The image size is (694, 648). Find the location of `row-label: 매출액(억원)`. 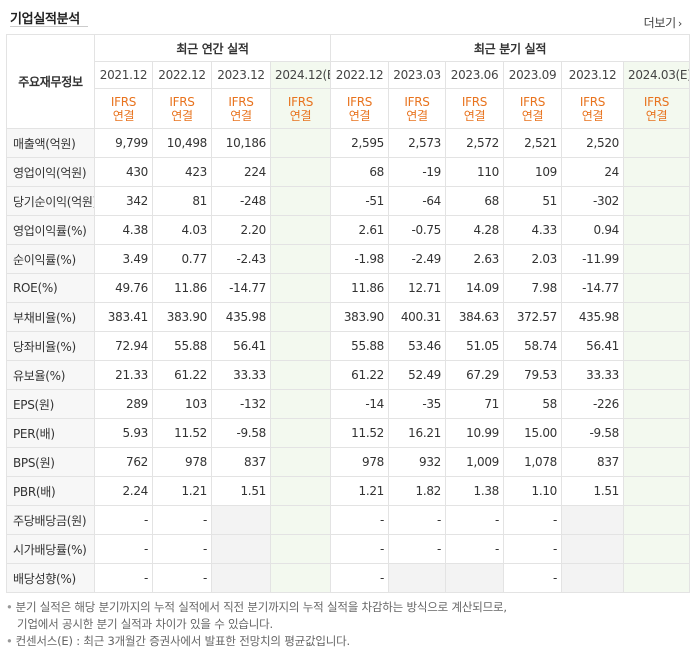

row-label: 매출액(억원) is located at coordinates (50, 143).